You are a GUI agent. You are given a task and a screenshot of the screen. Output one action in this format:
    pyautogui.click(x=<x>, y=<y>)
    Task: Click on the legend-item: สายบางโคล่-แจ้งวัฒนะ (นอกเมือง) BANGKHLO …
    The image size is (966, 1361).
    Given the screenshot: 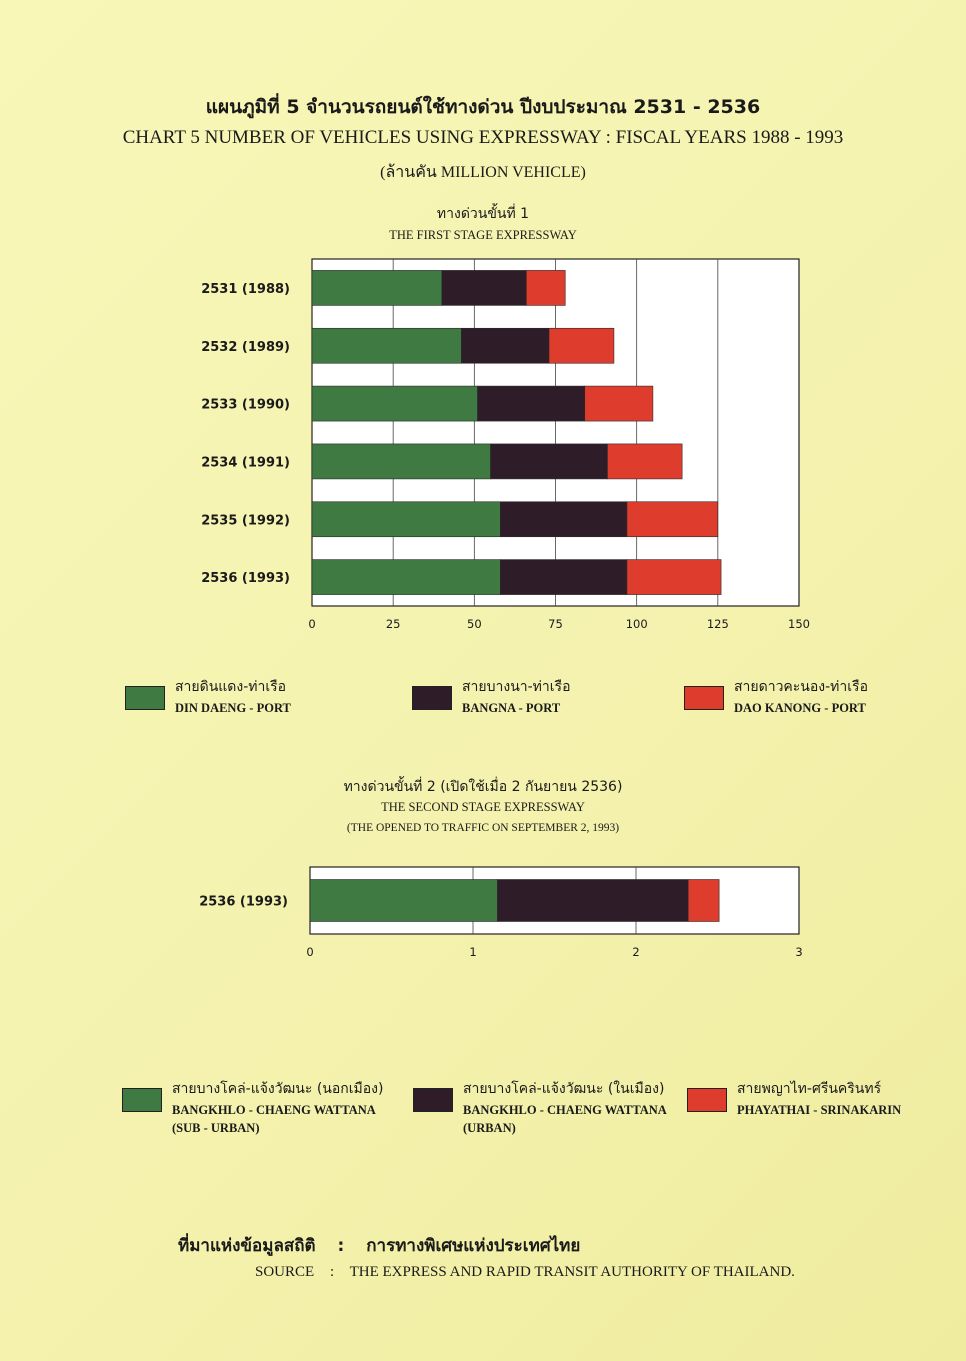 What is the action you would take?
    pyautogui.click(x=252, y=1107)
    